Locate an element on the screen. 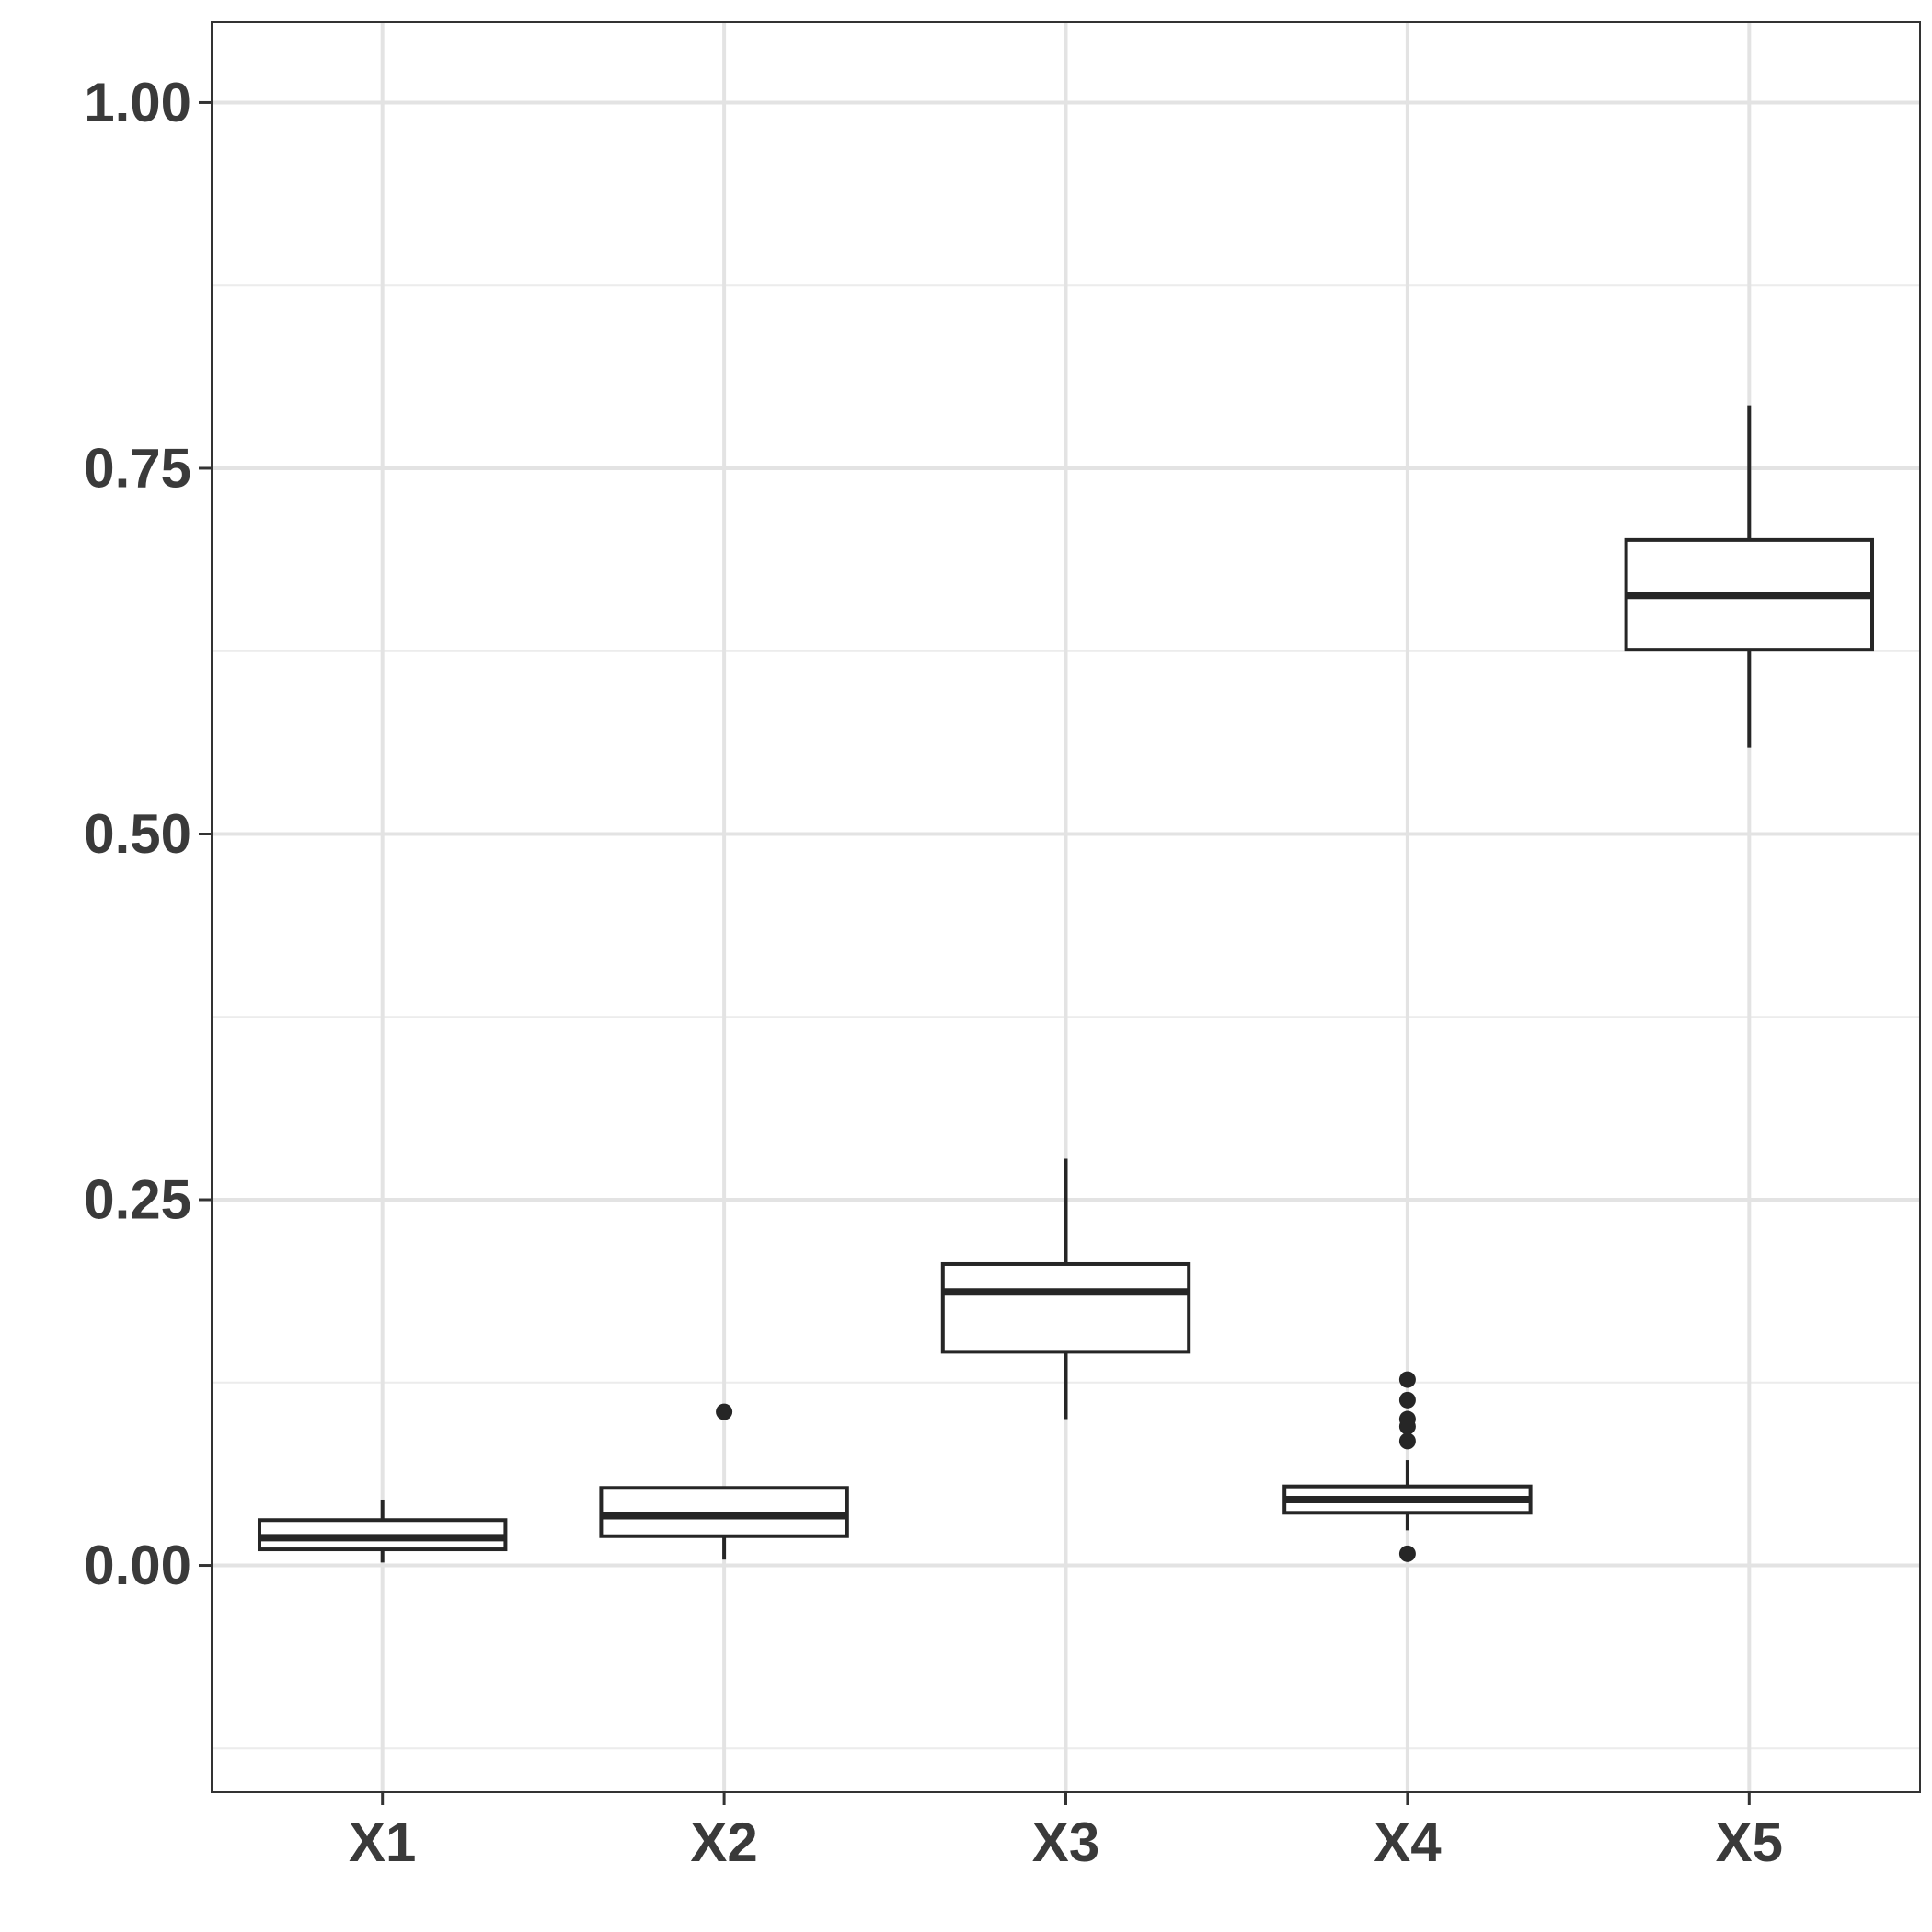 This screenshot has width=1932, height=1932. x-axis: X1 X2 X3 X4 X5 is located at coordinates (1066, 1832).